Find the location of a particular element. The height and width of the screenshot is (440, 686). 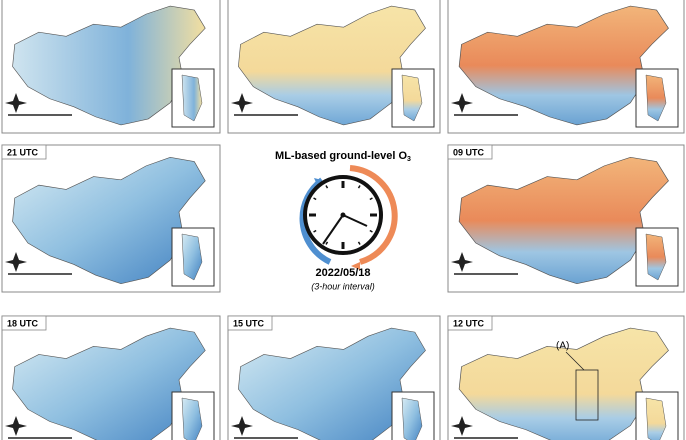

figure-title: ML-based ground-level O3 is located at coordinates (343, 156).